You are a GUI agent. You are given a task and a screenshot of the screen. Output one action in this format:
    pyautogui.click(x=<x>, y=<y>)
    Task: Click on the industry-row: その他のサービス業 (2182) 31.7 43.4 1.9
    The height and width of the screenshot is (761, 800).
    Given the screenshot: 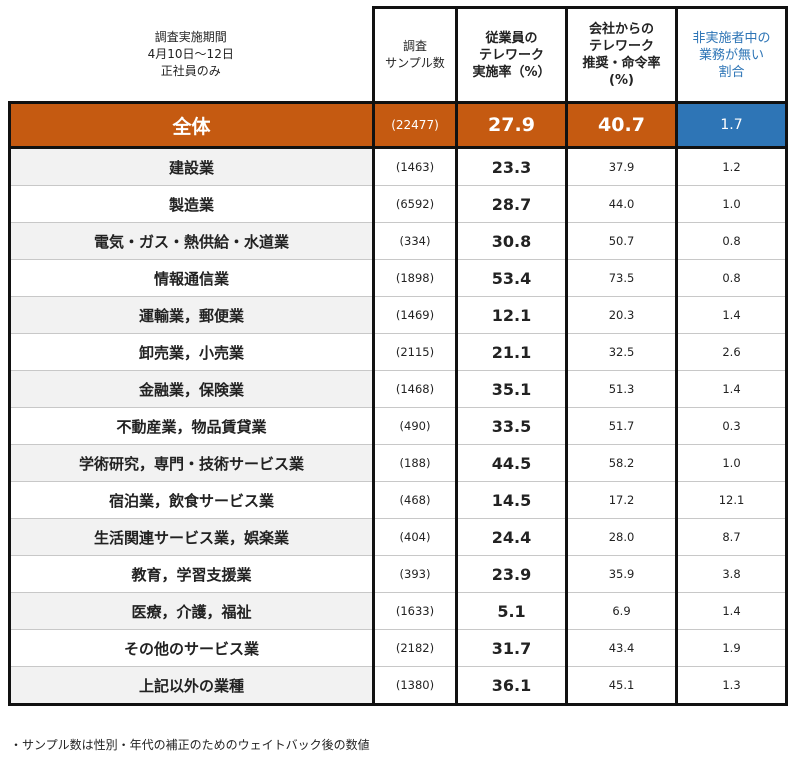 What is the action you would take?
    pyautogui.click(x=398, y=648)
    